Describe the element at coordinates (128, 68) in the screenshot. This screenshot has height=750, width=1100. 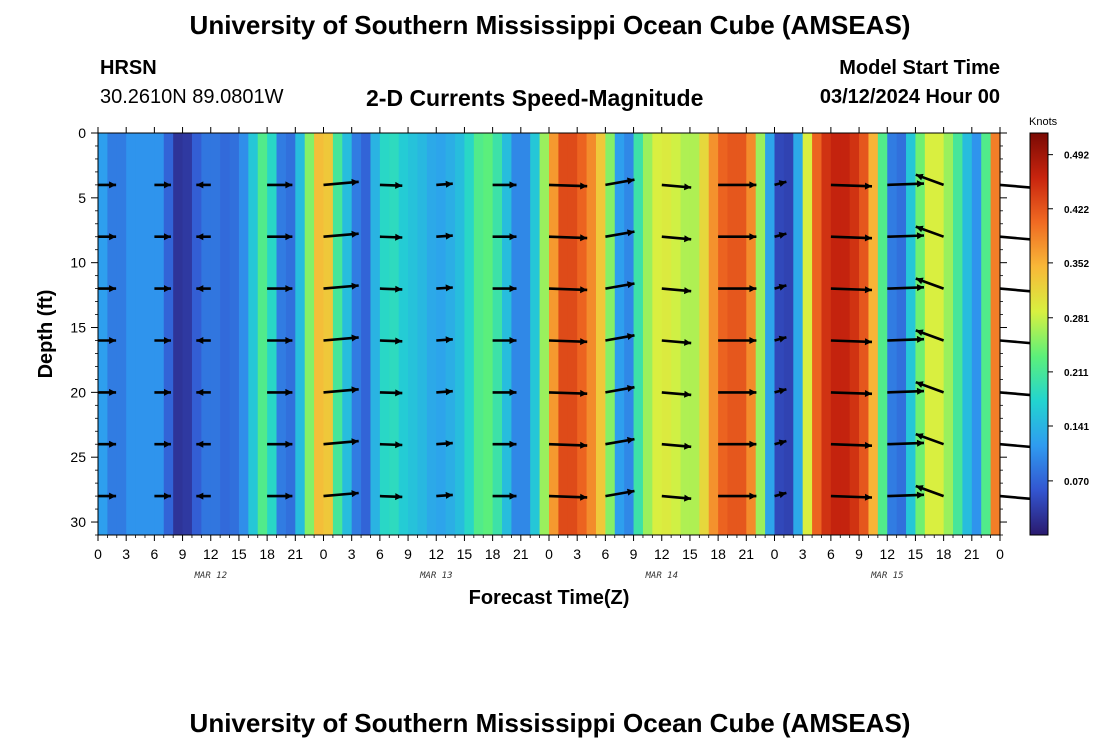
I see `station-id: HRSN` at that location.